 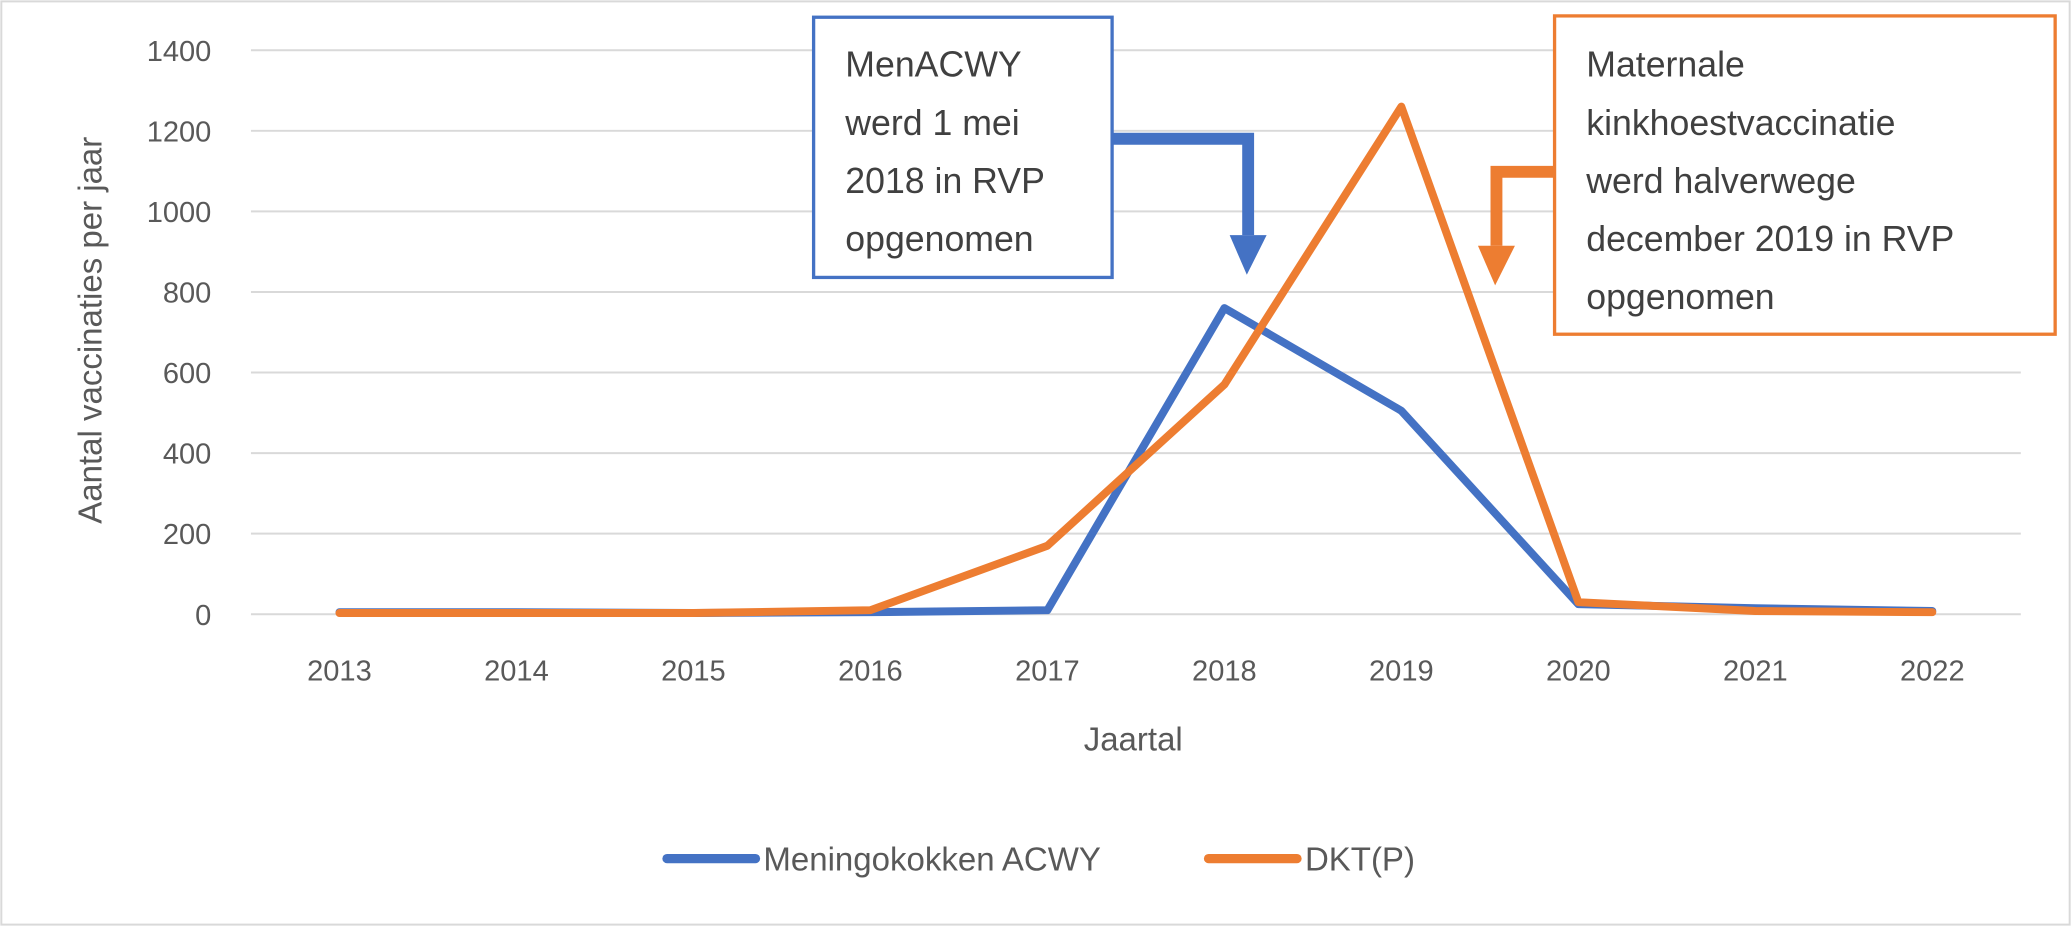 I want to click on x-tick-label: 2021, so click(x=1755, y=671).